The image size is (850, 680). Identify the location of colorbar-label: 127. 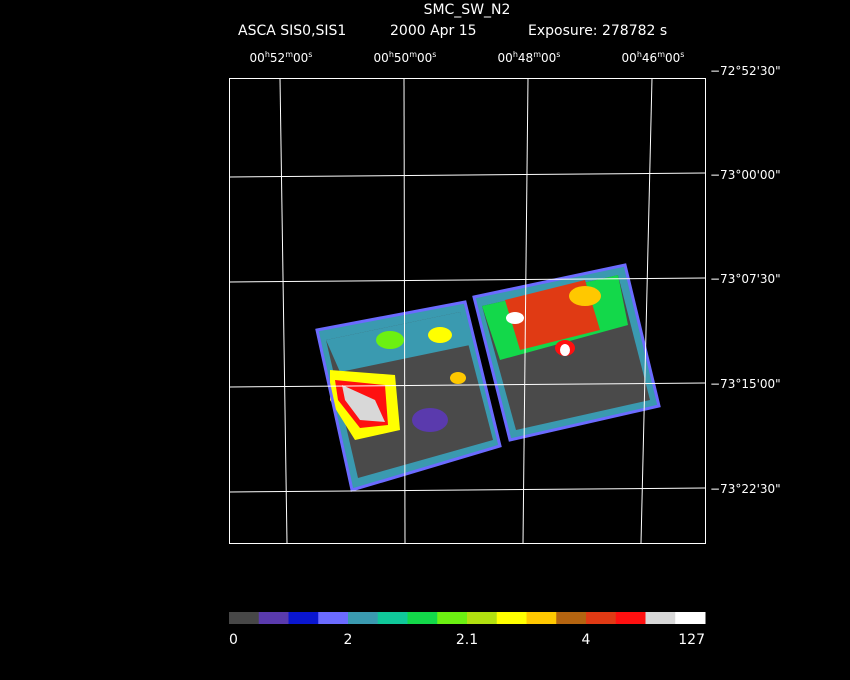
(691, 640).